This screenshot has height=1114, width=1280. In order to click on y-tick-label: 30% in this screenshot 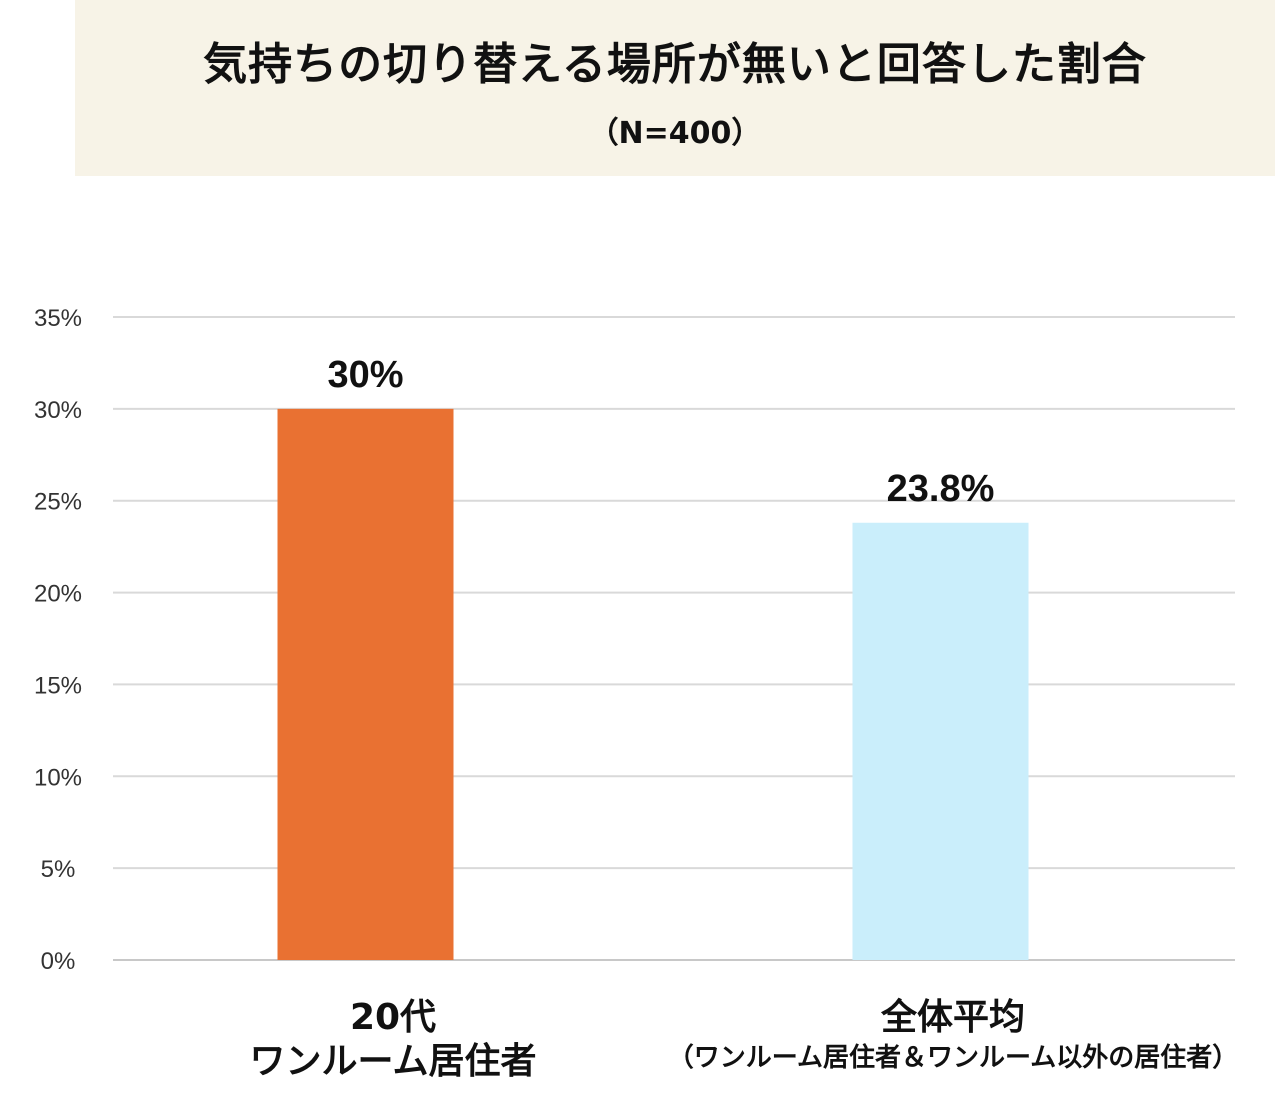, I will do `click(58, 410)`.